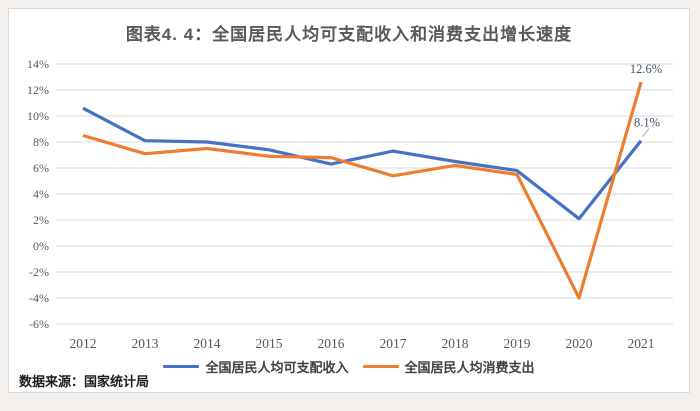 This screenshot has width=700, height=411. Describe the element at coordinates (269, 343) in the screenshot. I see `x-tick-label: 2015` at that location.